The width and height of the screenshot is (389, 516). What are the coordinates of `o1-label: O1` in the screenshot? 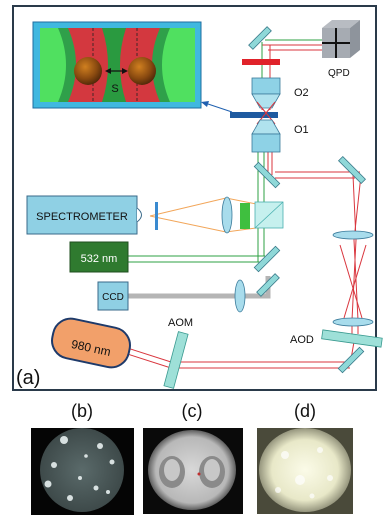 It's located at (301, 130).